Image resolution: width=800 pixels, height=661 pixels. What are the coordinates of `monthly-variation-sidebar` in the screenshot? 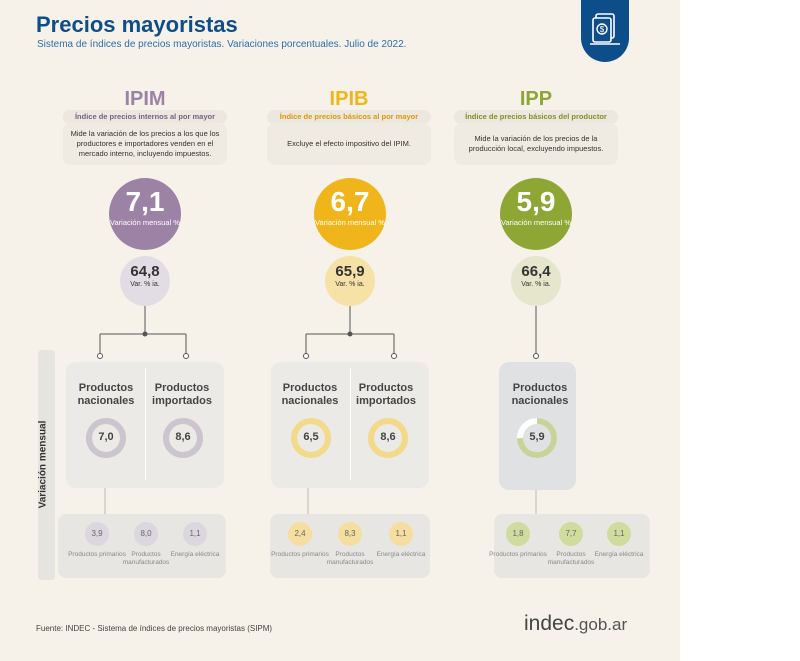 It's located at (46, 465).